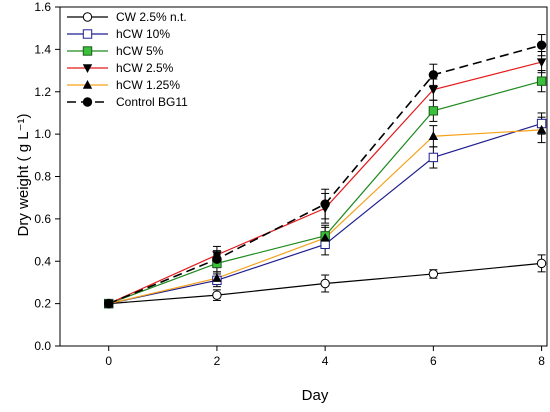  I want to click on legend-label: Control BG11, so click(152, 102).